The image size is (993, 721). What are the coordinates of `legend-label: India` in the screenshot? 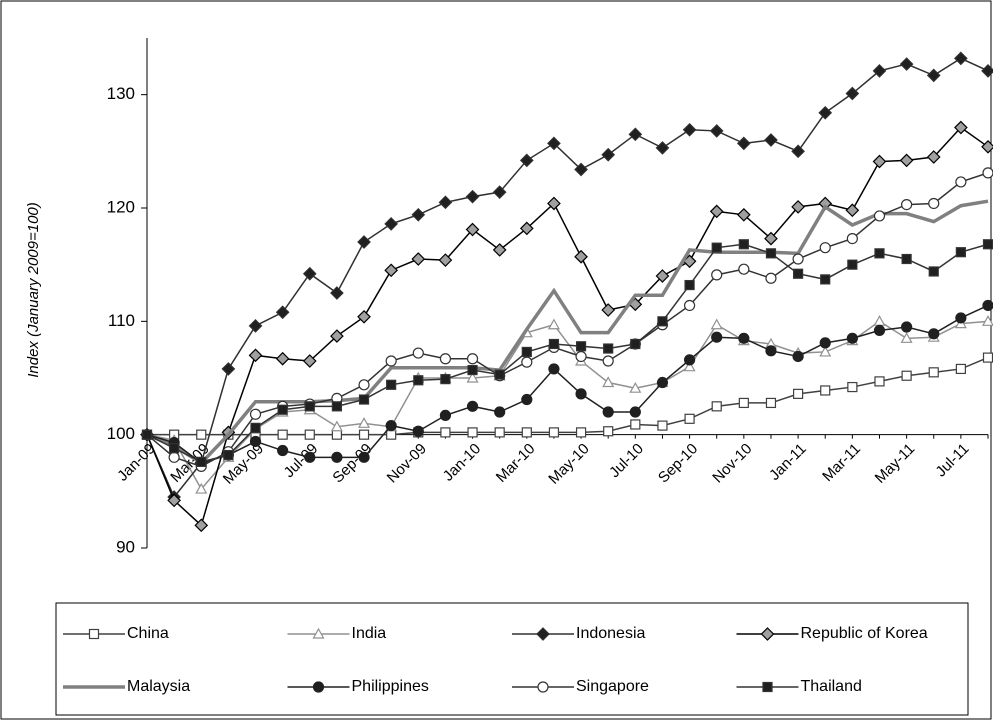 It's located at (369, 633).